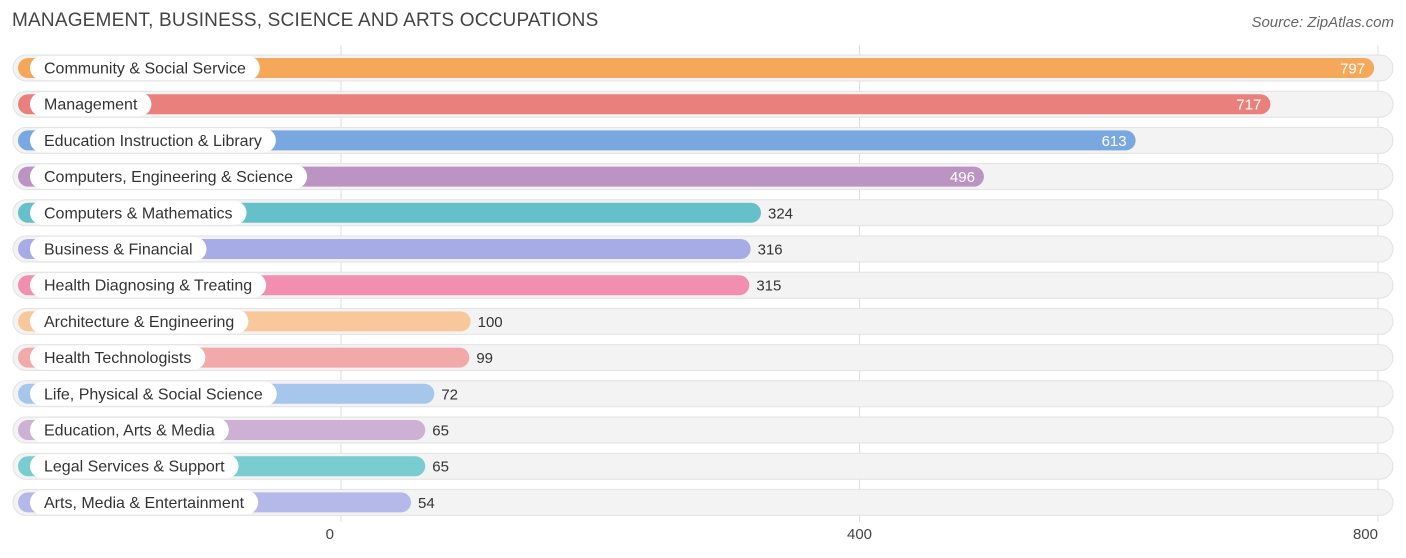  I want to click on category-label: Arts, Media & Entertainment, so click(144, 503).